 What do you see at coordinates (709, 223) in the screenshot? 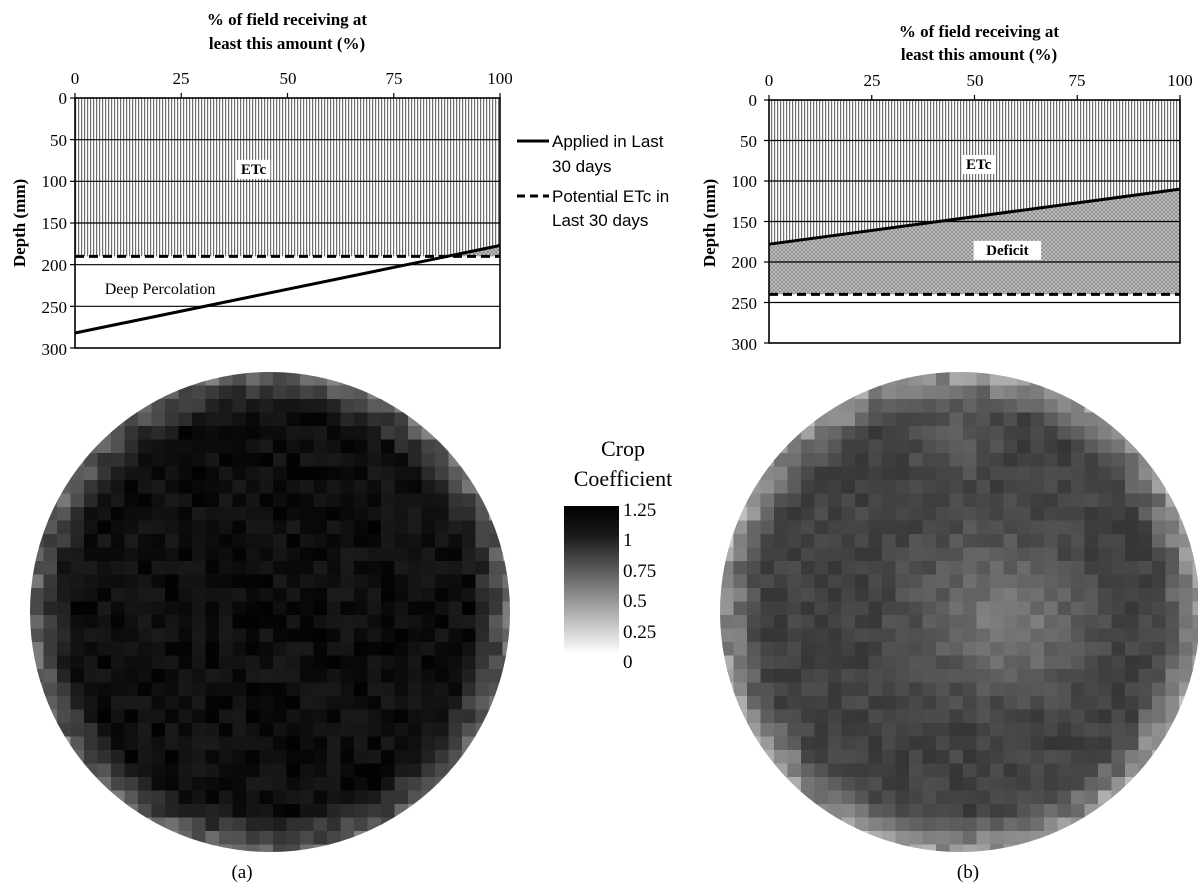
I see `y-axis-title: Depth (mm)` at bounding box center [709, 223].